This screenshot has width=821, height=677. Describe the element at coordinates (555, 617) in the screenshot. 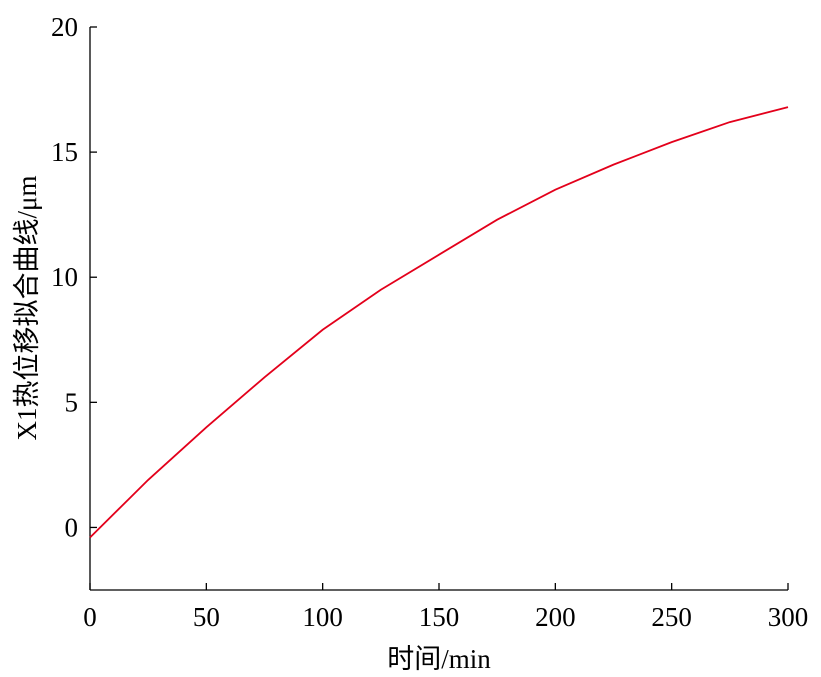

I see `x-tick-label: 200` at that location.